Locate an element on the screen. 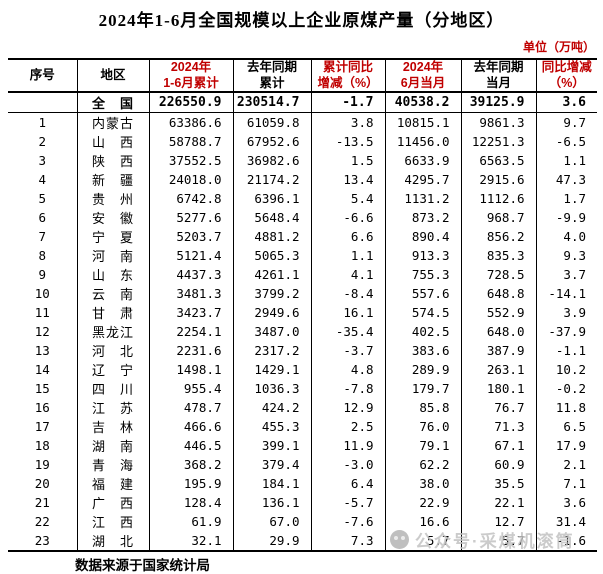 The width and height of the screenshot is (603, 574). value-cell: 61059.8 is located at coordinates (271, 122).